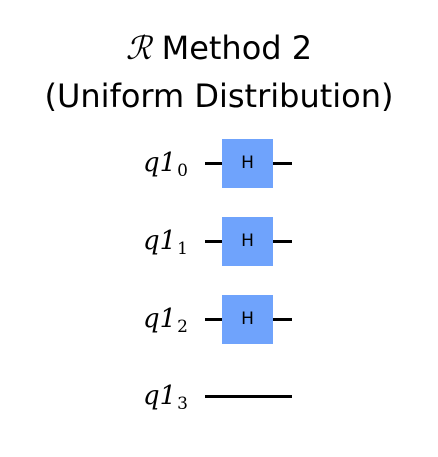 The width and height of the screenshot is (438, 457). What do you see at coordinates (182, 404) in the screenshot?
I see `qubit-index: 3` at bounding box center [182, 404].